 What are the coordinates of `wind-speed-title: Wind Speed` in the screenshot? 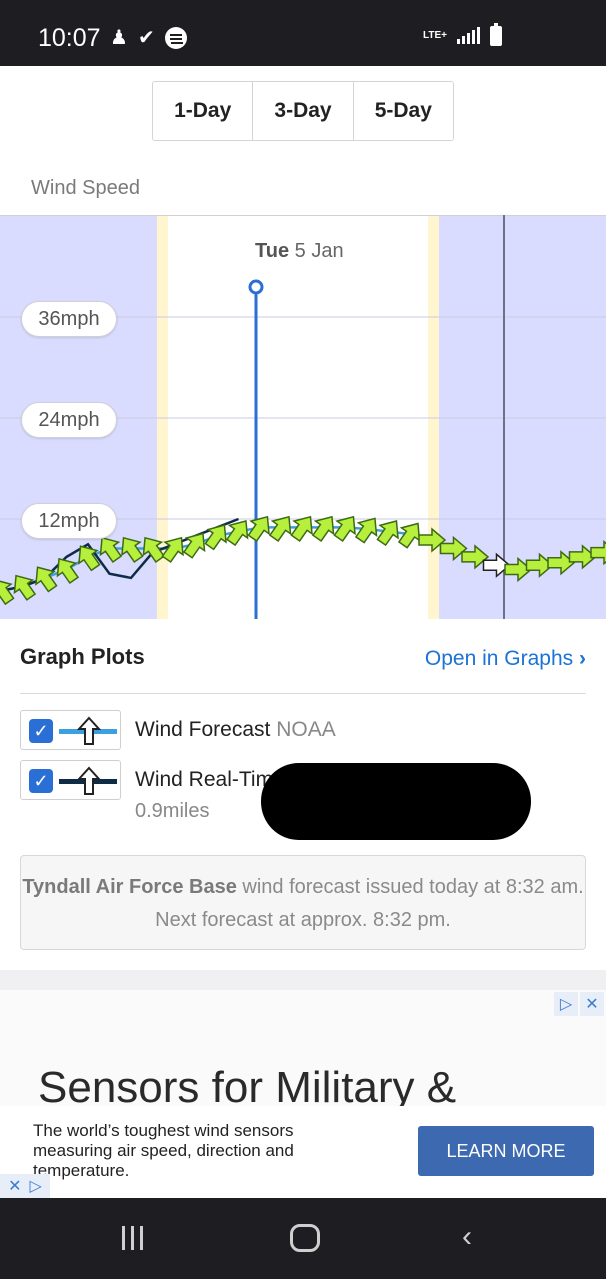 It's located at (85, 188).